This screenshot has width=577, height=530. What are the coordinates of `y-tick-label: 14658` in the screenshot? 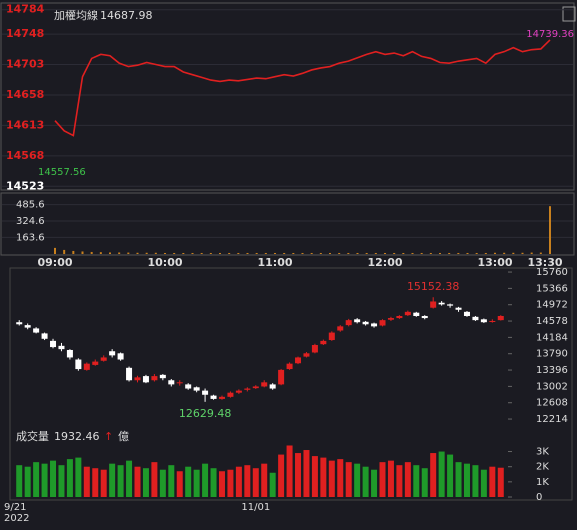 It's located at (25, 94).